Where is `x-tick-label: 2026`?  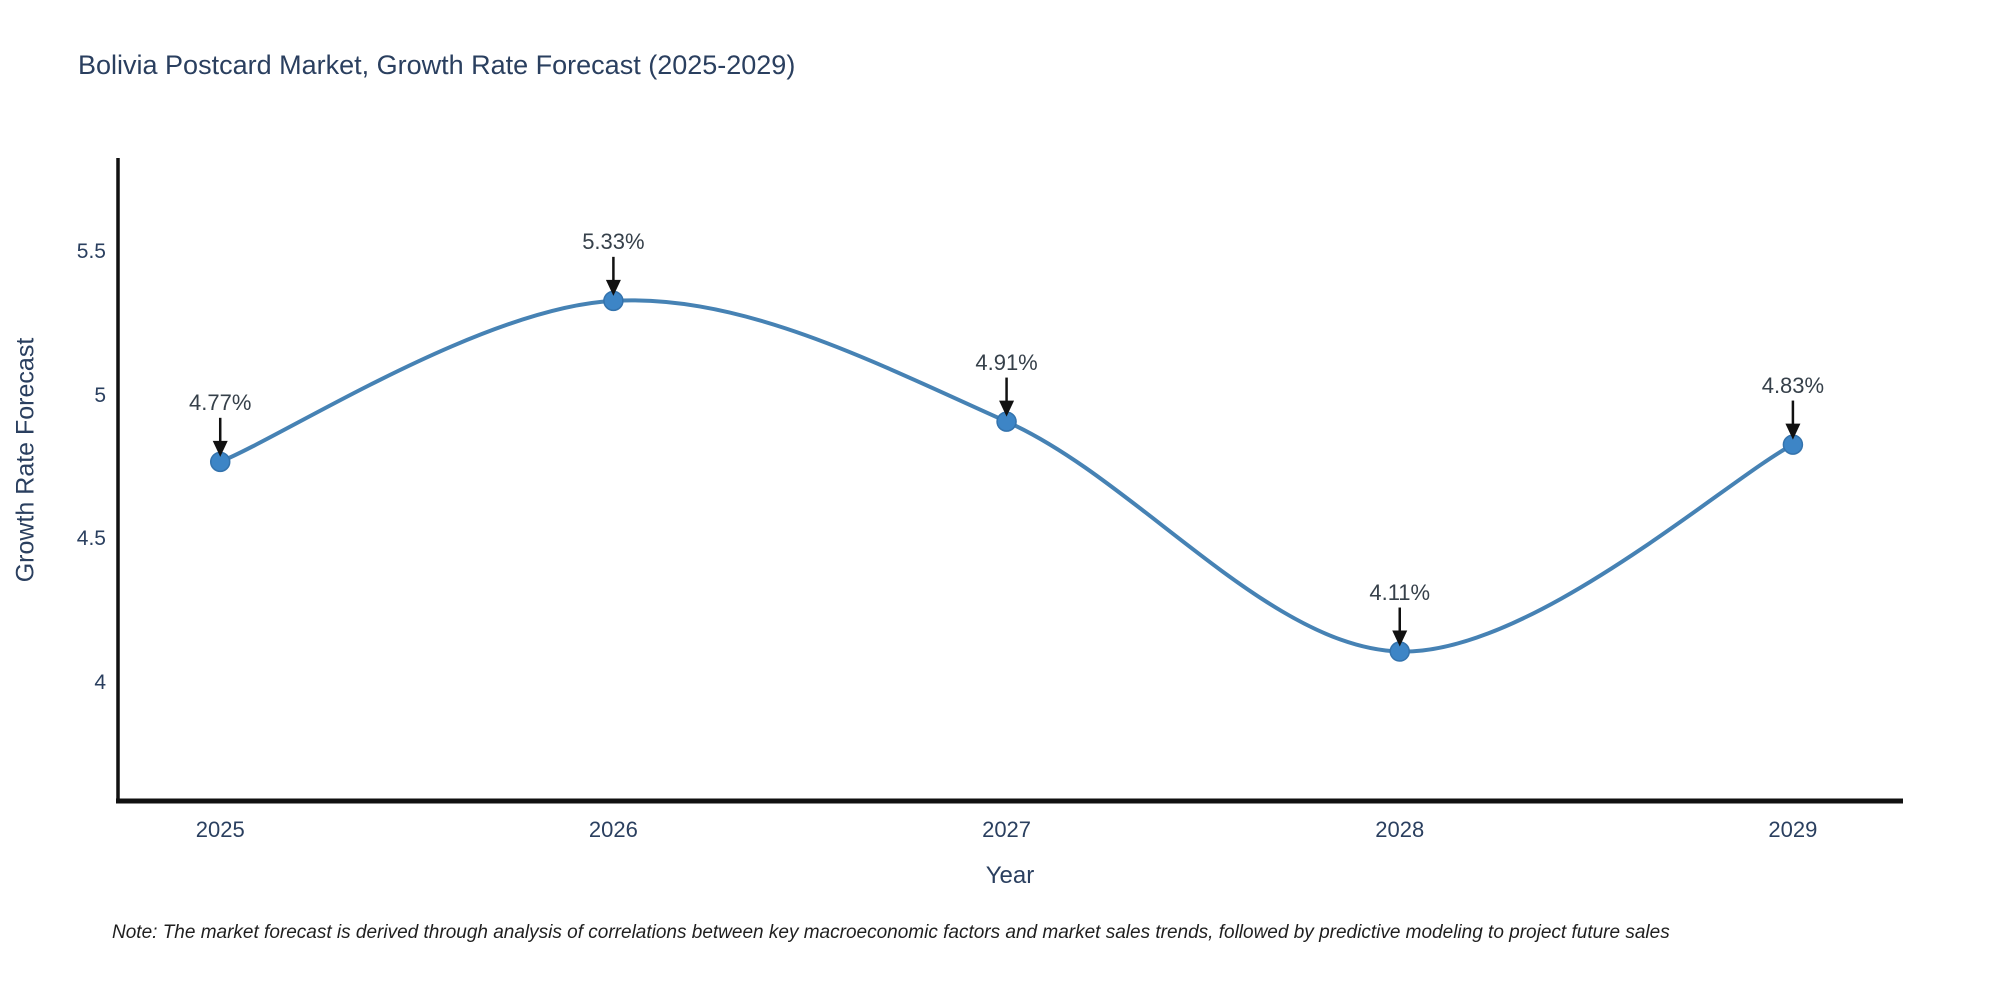 x-tick-label: 2026 is located at coordinates (613, 829).